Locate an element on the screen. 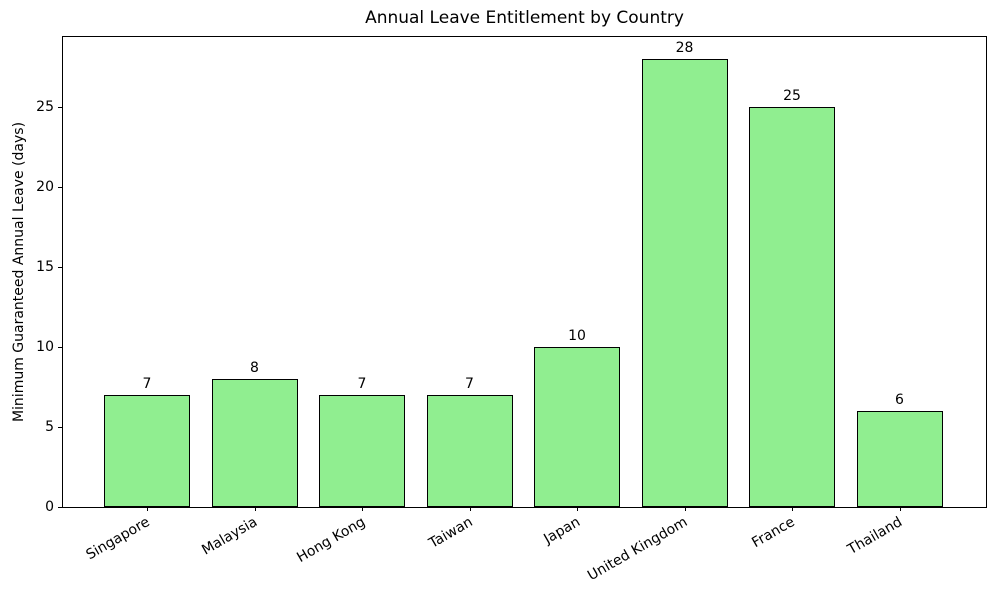 The width and height of the screenshot is (1000, 600). x-tick-label-text: Japan is located at coordinates (562, 531).